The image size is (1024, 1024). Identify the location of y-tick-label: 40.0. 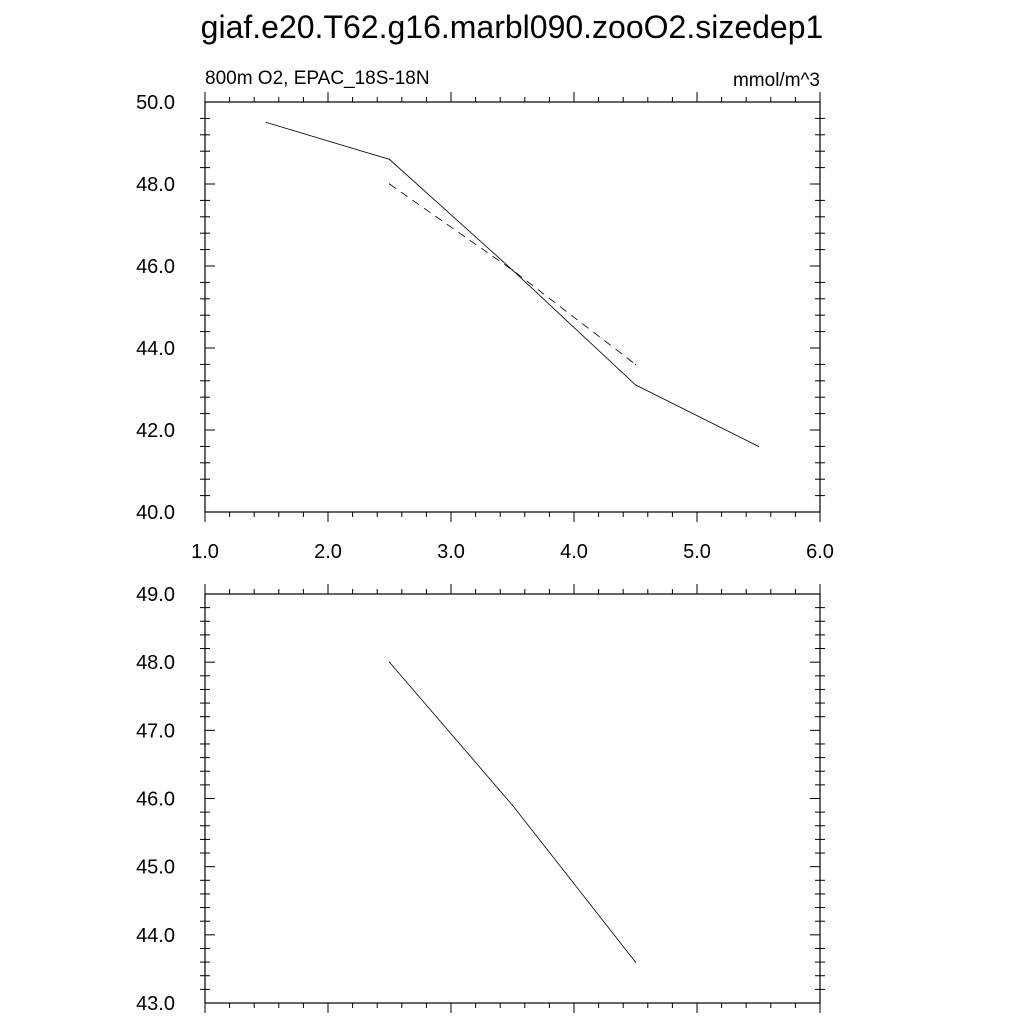
(155, 513).